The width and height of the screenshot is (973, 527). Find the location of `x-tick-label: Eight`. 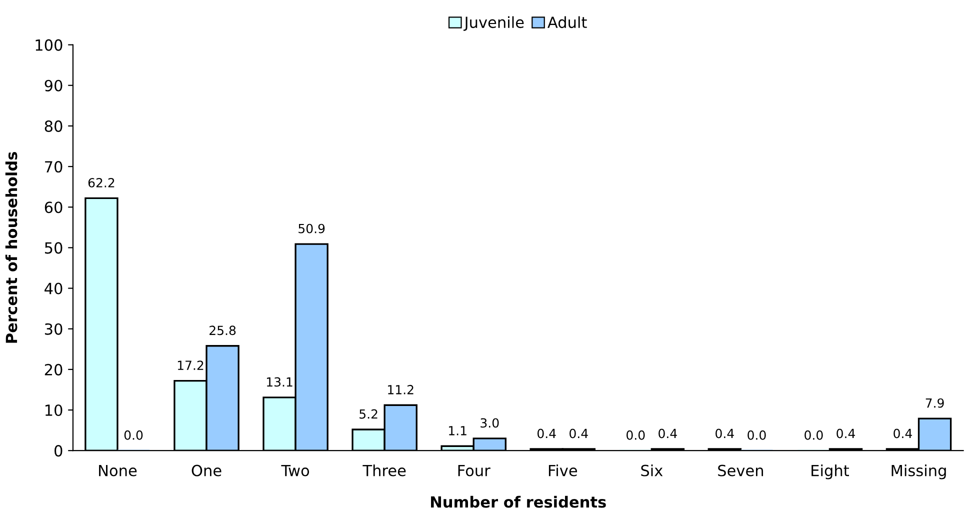

x-tick-label: Eight is located at coordinates (830, 472).